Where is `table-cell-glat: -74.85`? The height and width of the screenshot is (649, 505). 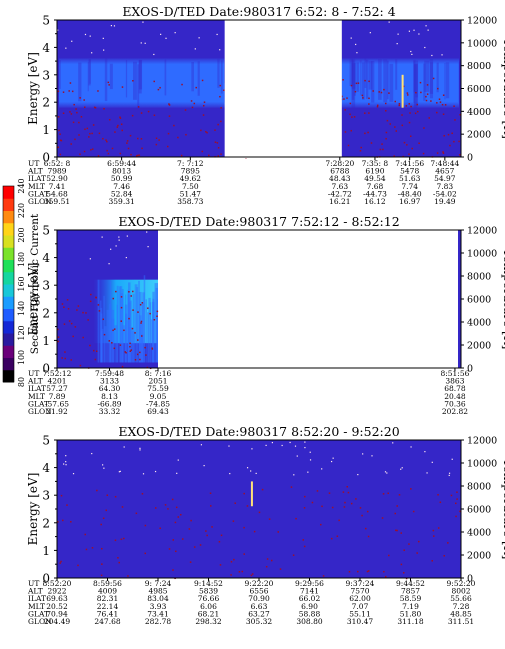 table-cell-glat: -74.85 is located at coordinates (158, 403).